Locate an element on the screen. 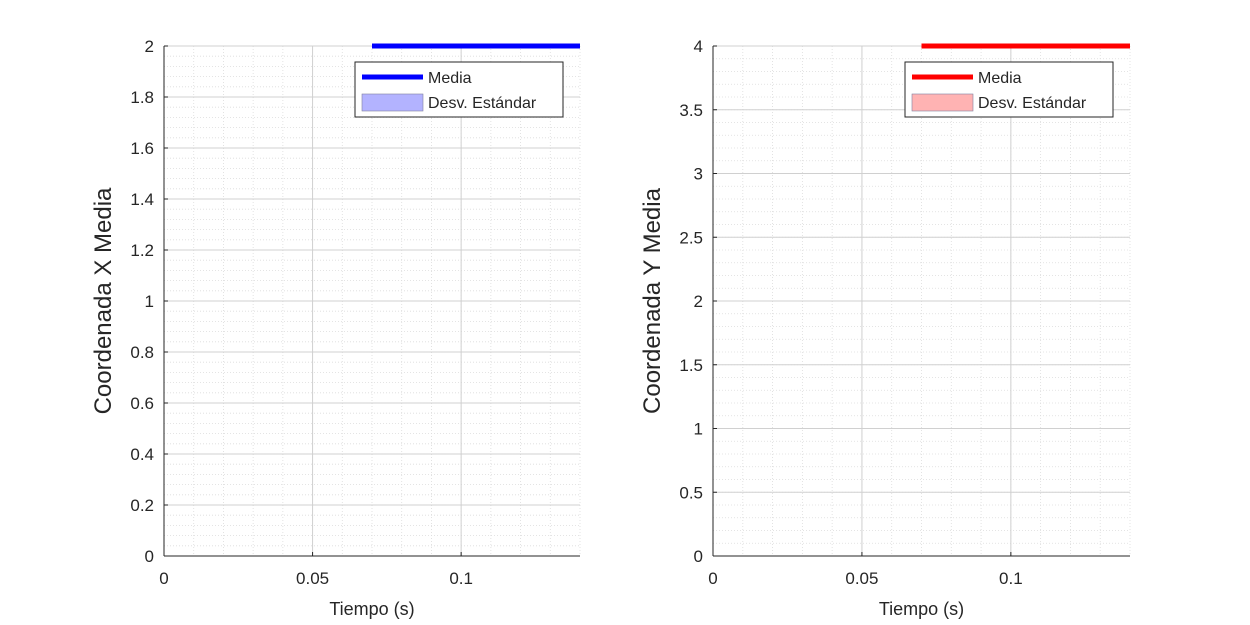 The height and width of the screenshot is (625, 1250). y-tick-label: 1.2 is located at coordinates (142, 250).